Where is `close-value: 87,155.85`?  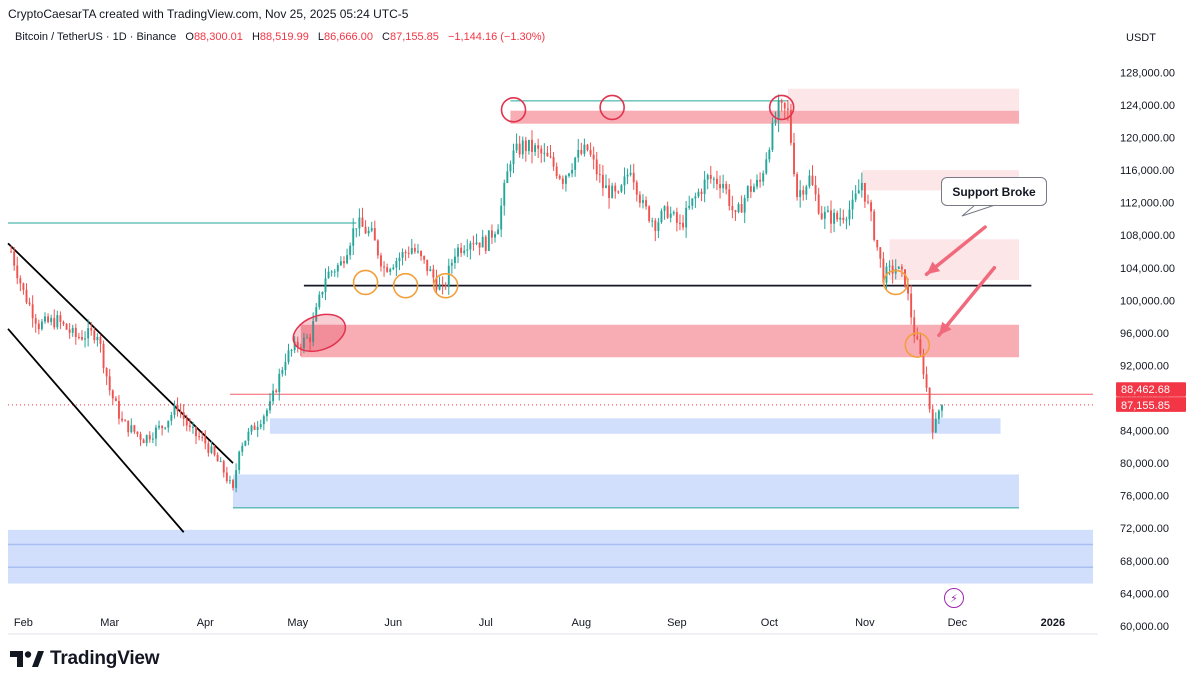
close-value: 87,155.85 is located at coordinates (414, 37).